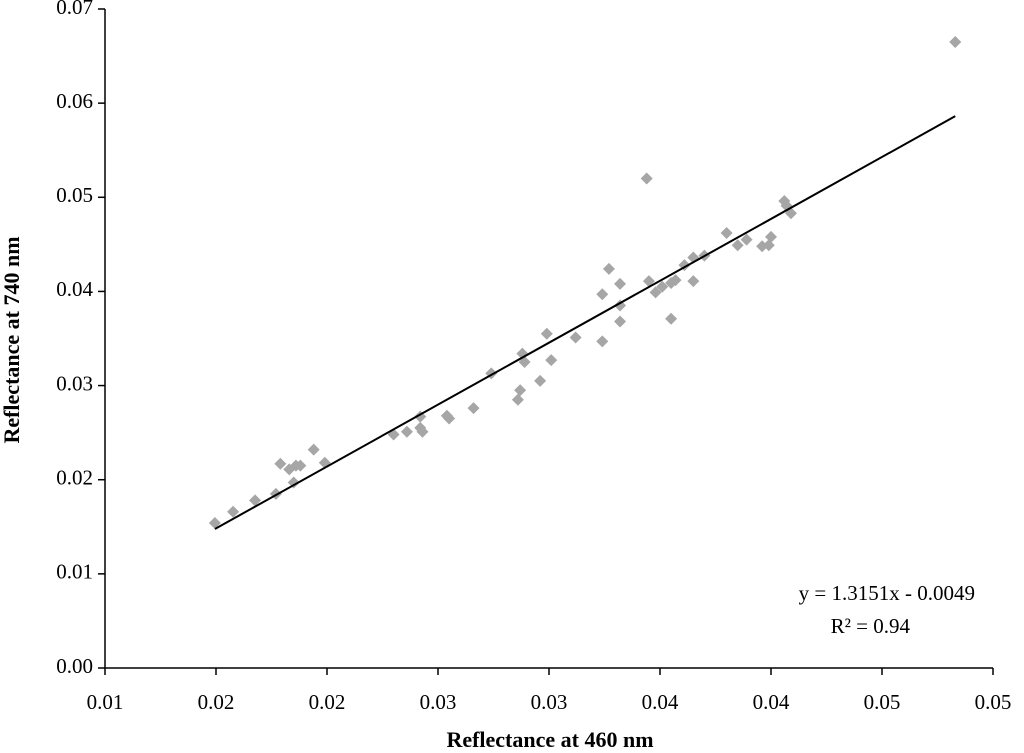 The width and height of the screenshot is (1024, 753). Describe the element at coordinates (12, 339) in the screenshot. I see `y-axis-title: Reflectance at 740 nm` at that location.